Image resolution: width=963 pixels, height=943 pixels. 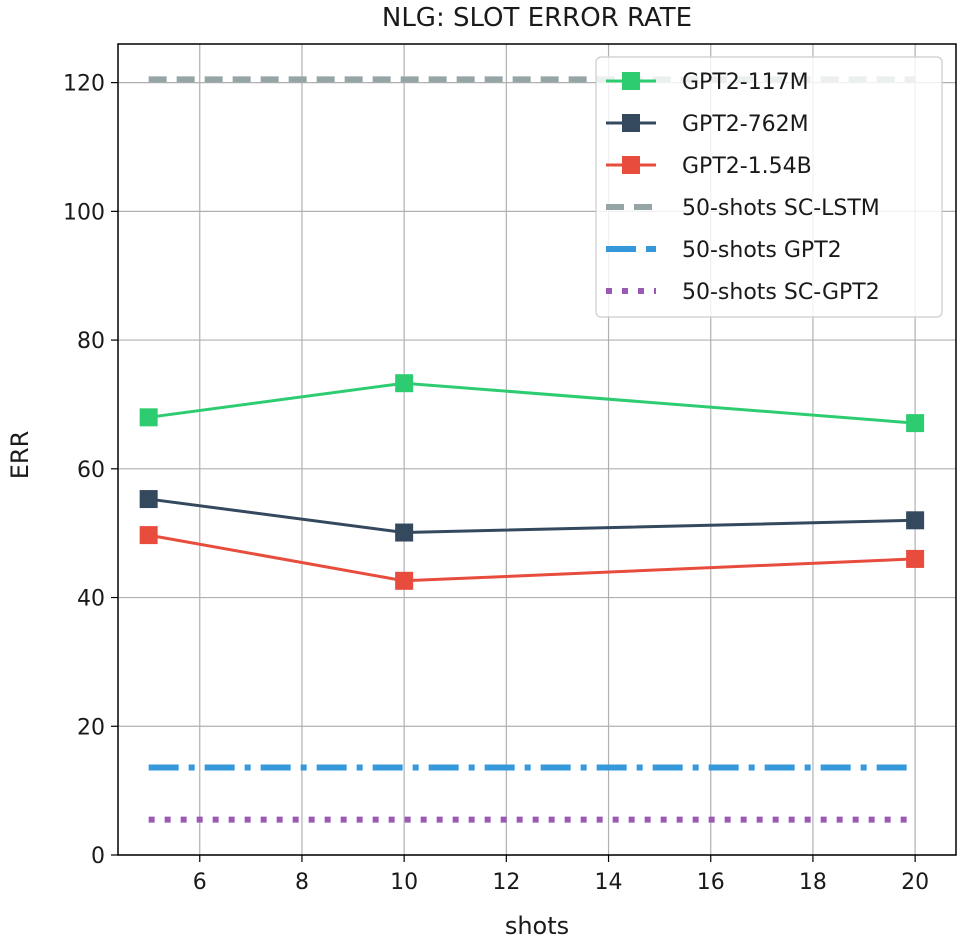 What do you see at coordinates (98, 856) in the screenshot?
I see `y-tick-label: 0` at bounding box center [98, 856].